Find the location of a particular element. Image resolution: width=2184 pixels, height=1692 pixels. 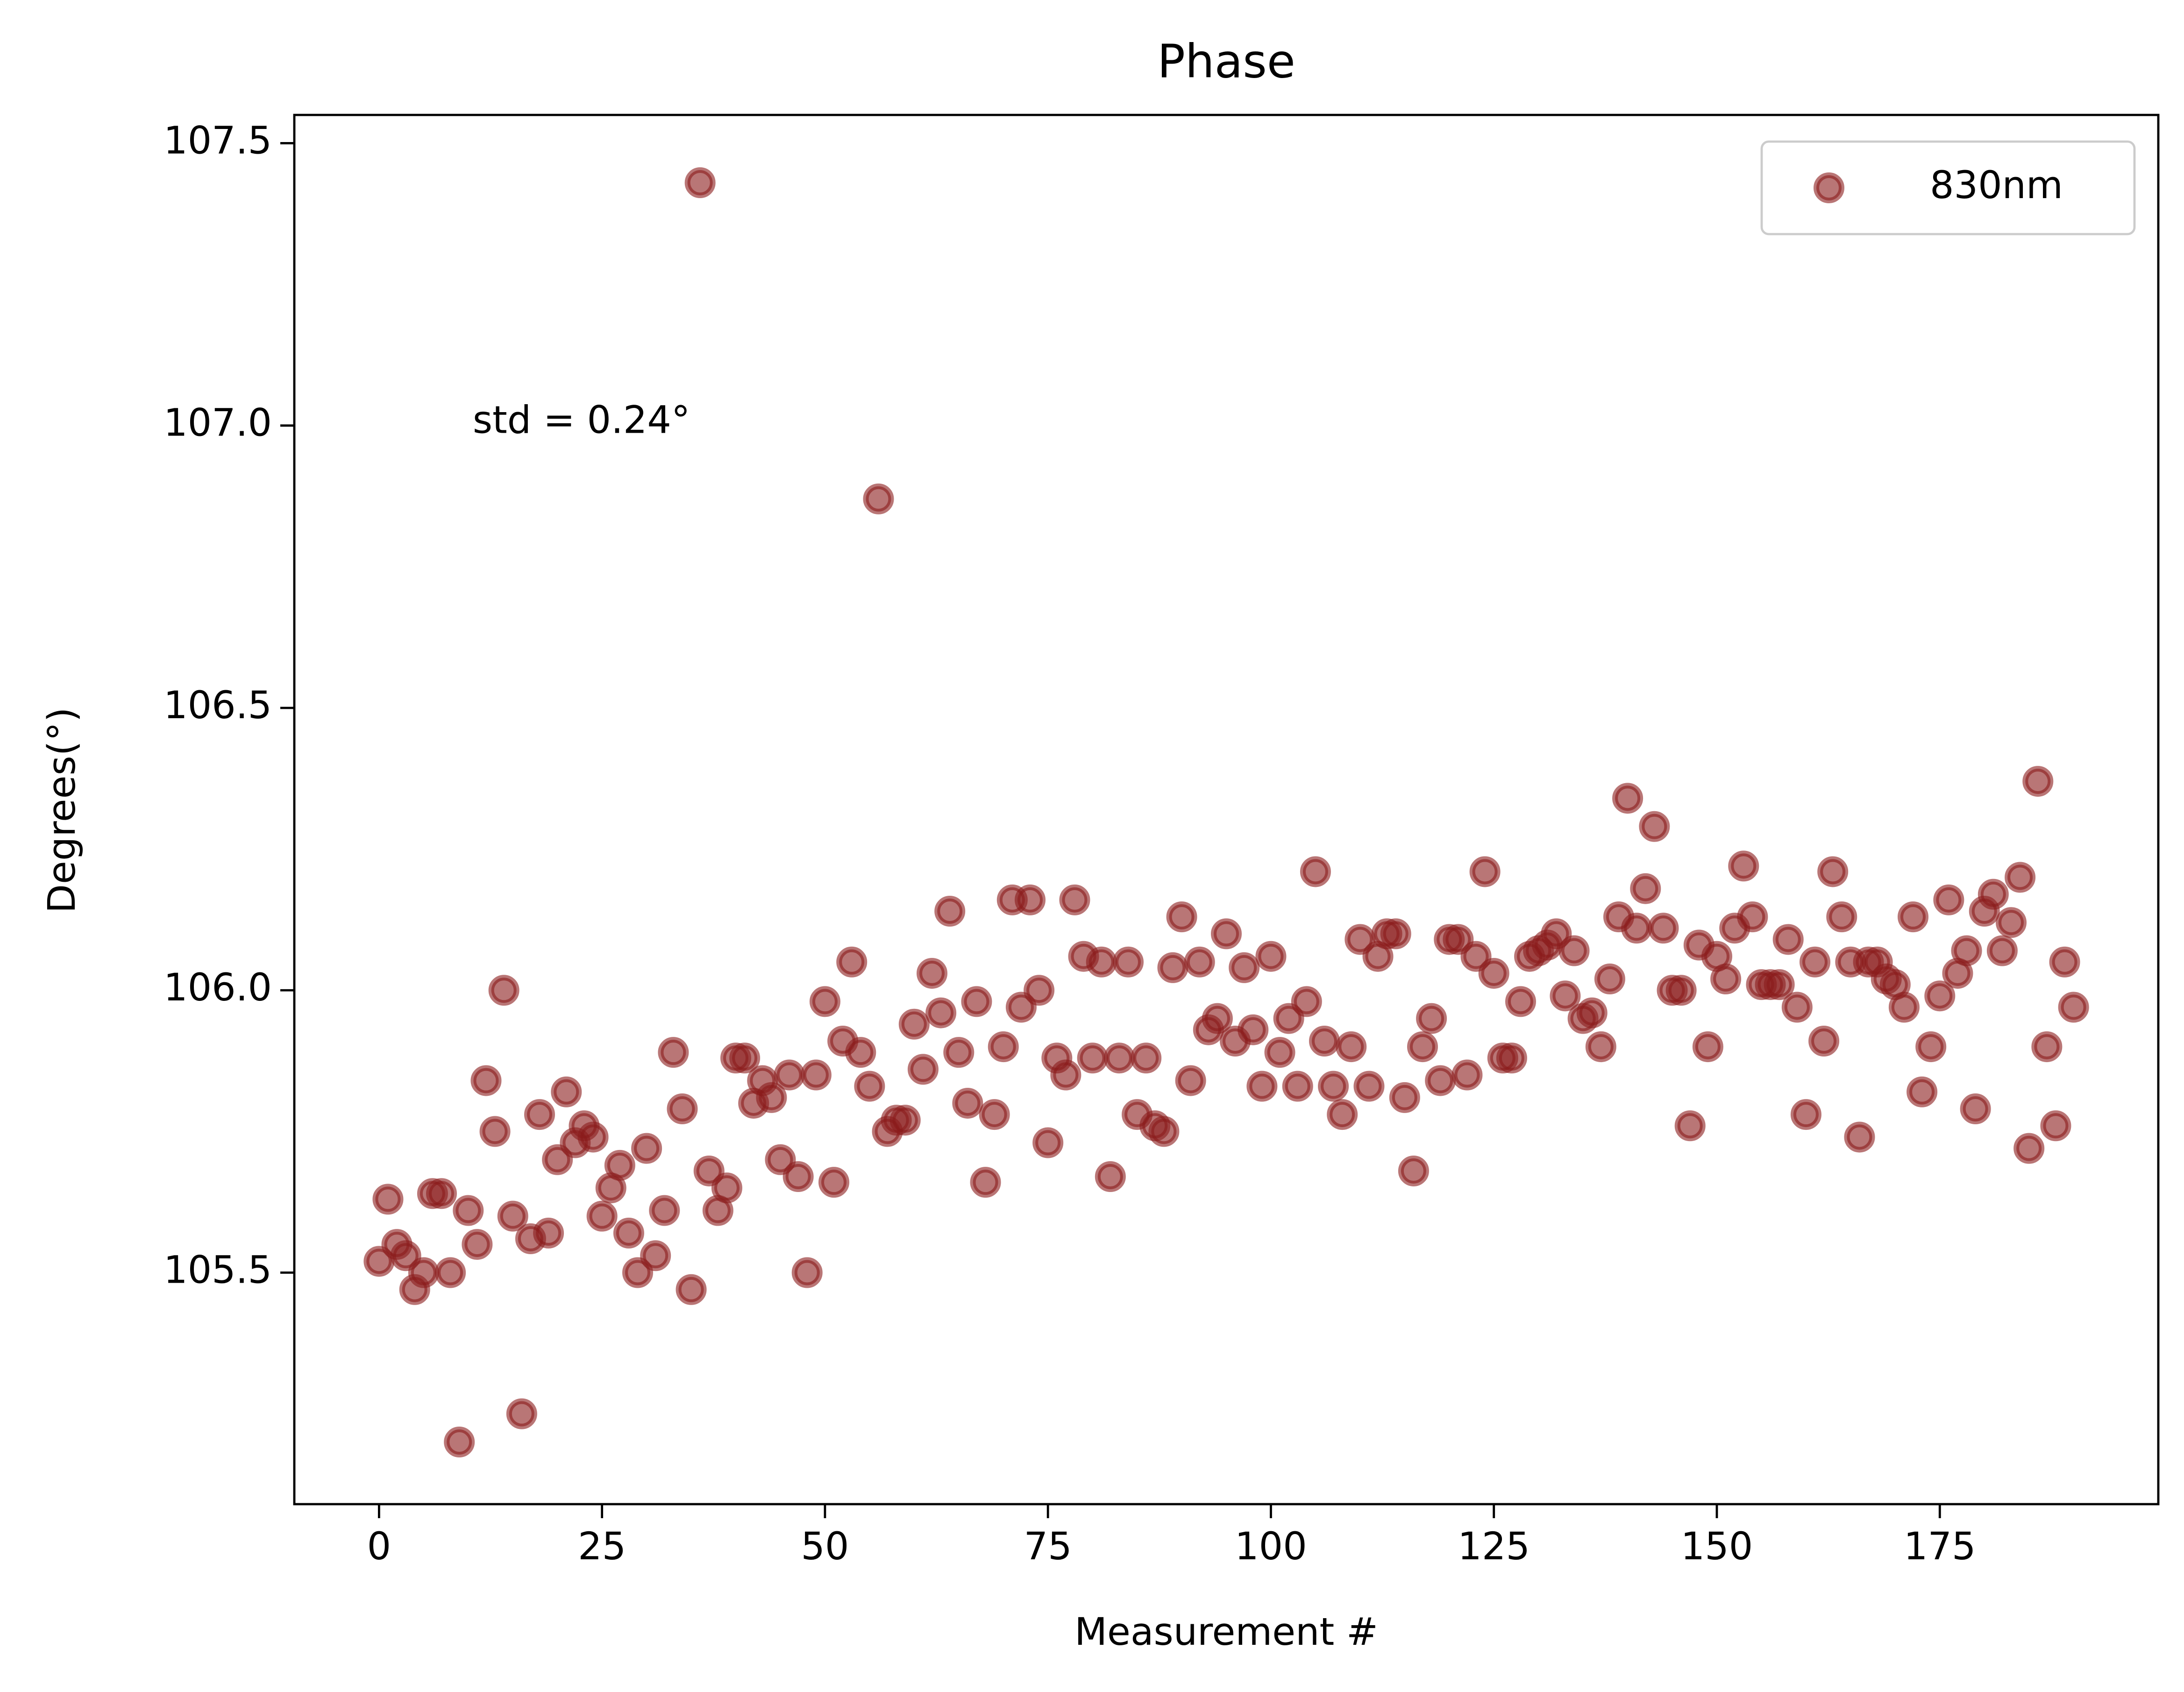

x-tick-label: 25 is located at coordinates (602, 1547).